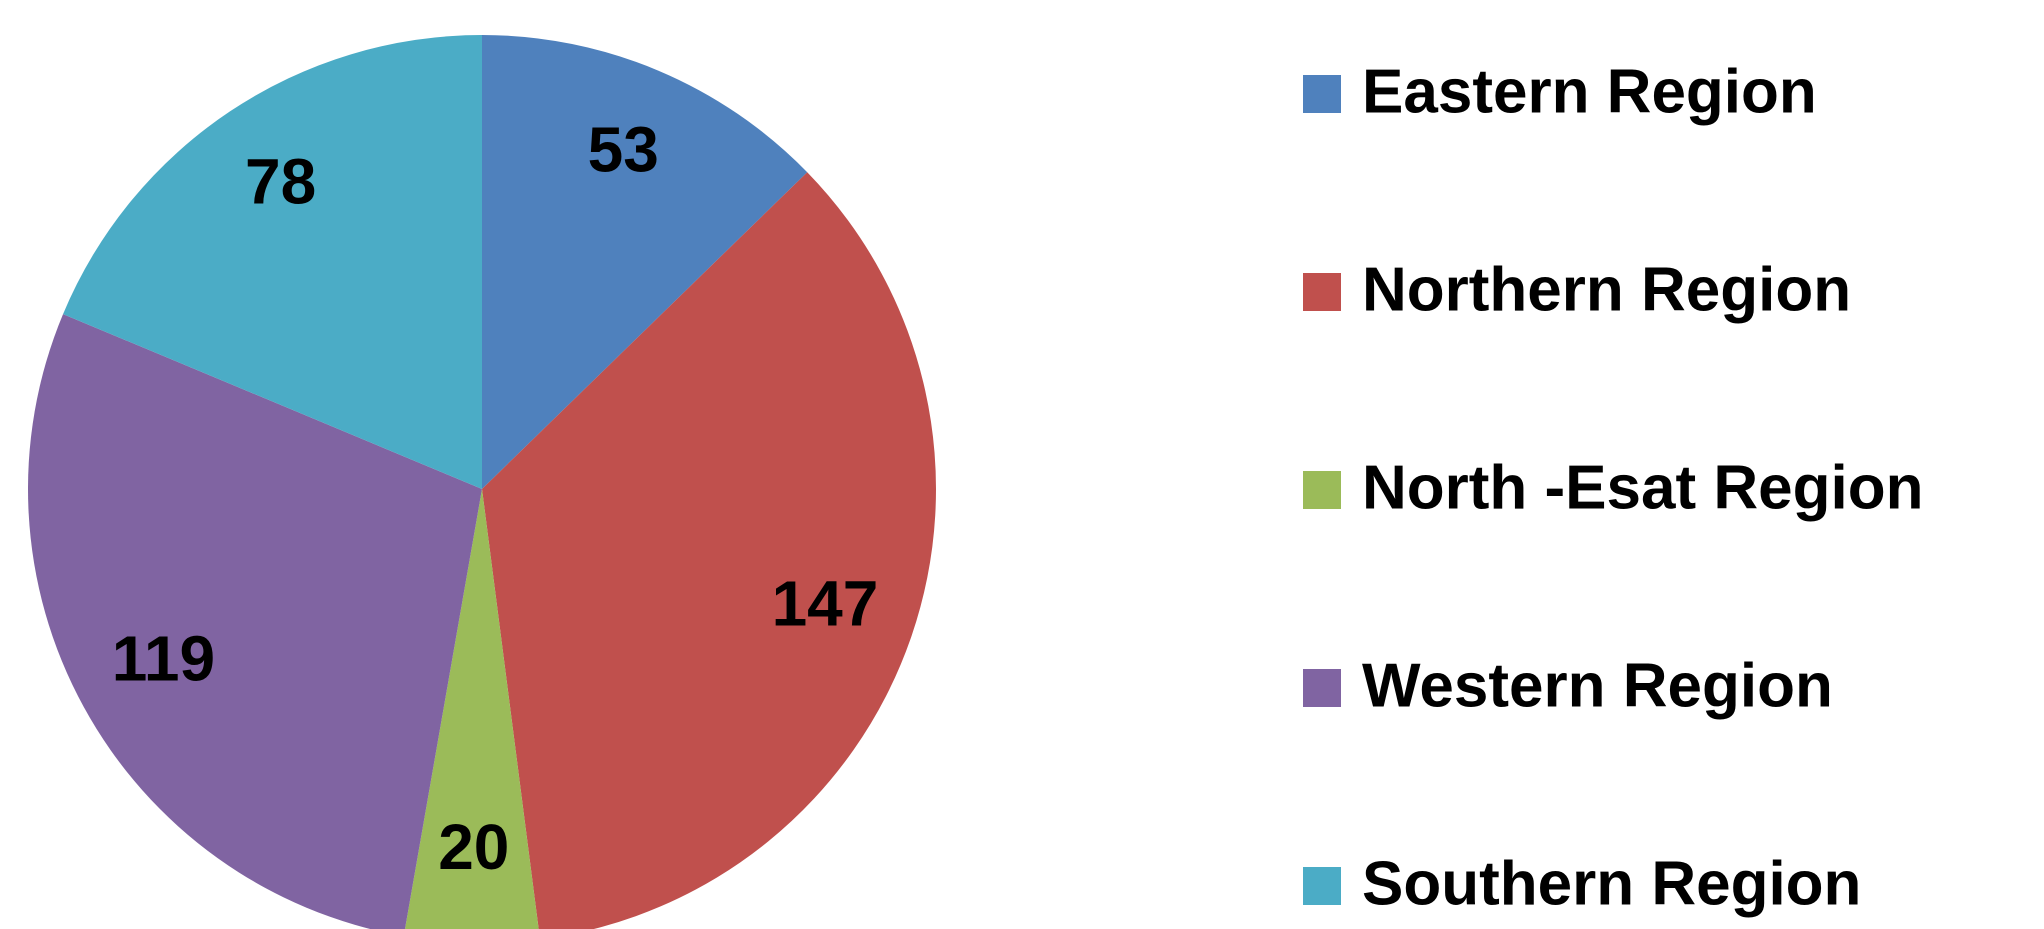 This screenshot has width=2044, height=929. I want to click on data-label: 20, so click(473, 847).